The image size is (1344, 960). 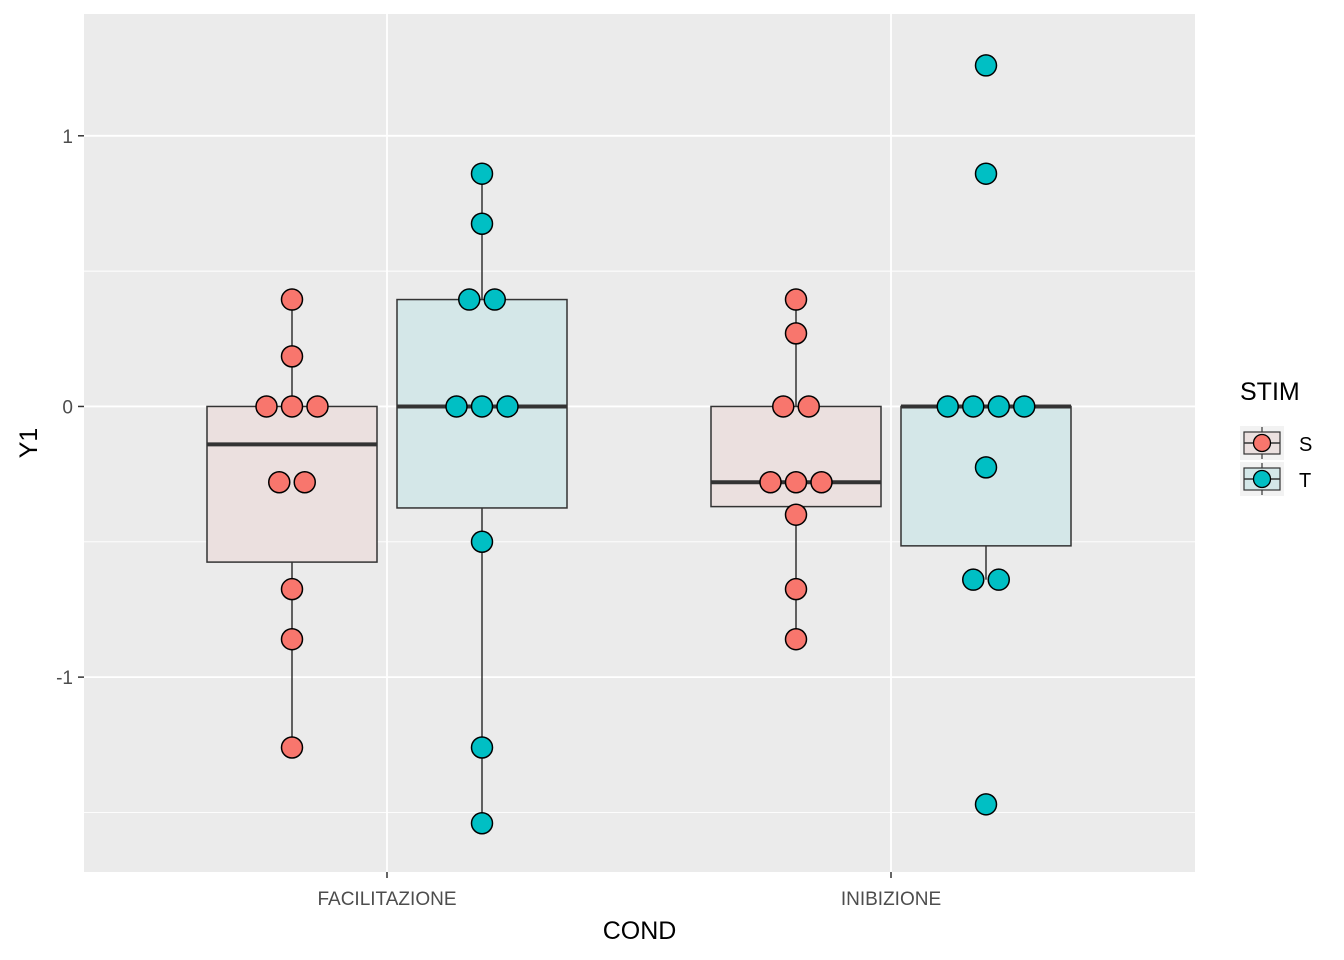 I want to click on box-s, so click(x=292, y=484).